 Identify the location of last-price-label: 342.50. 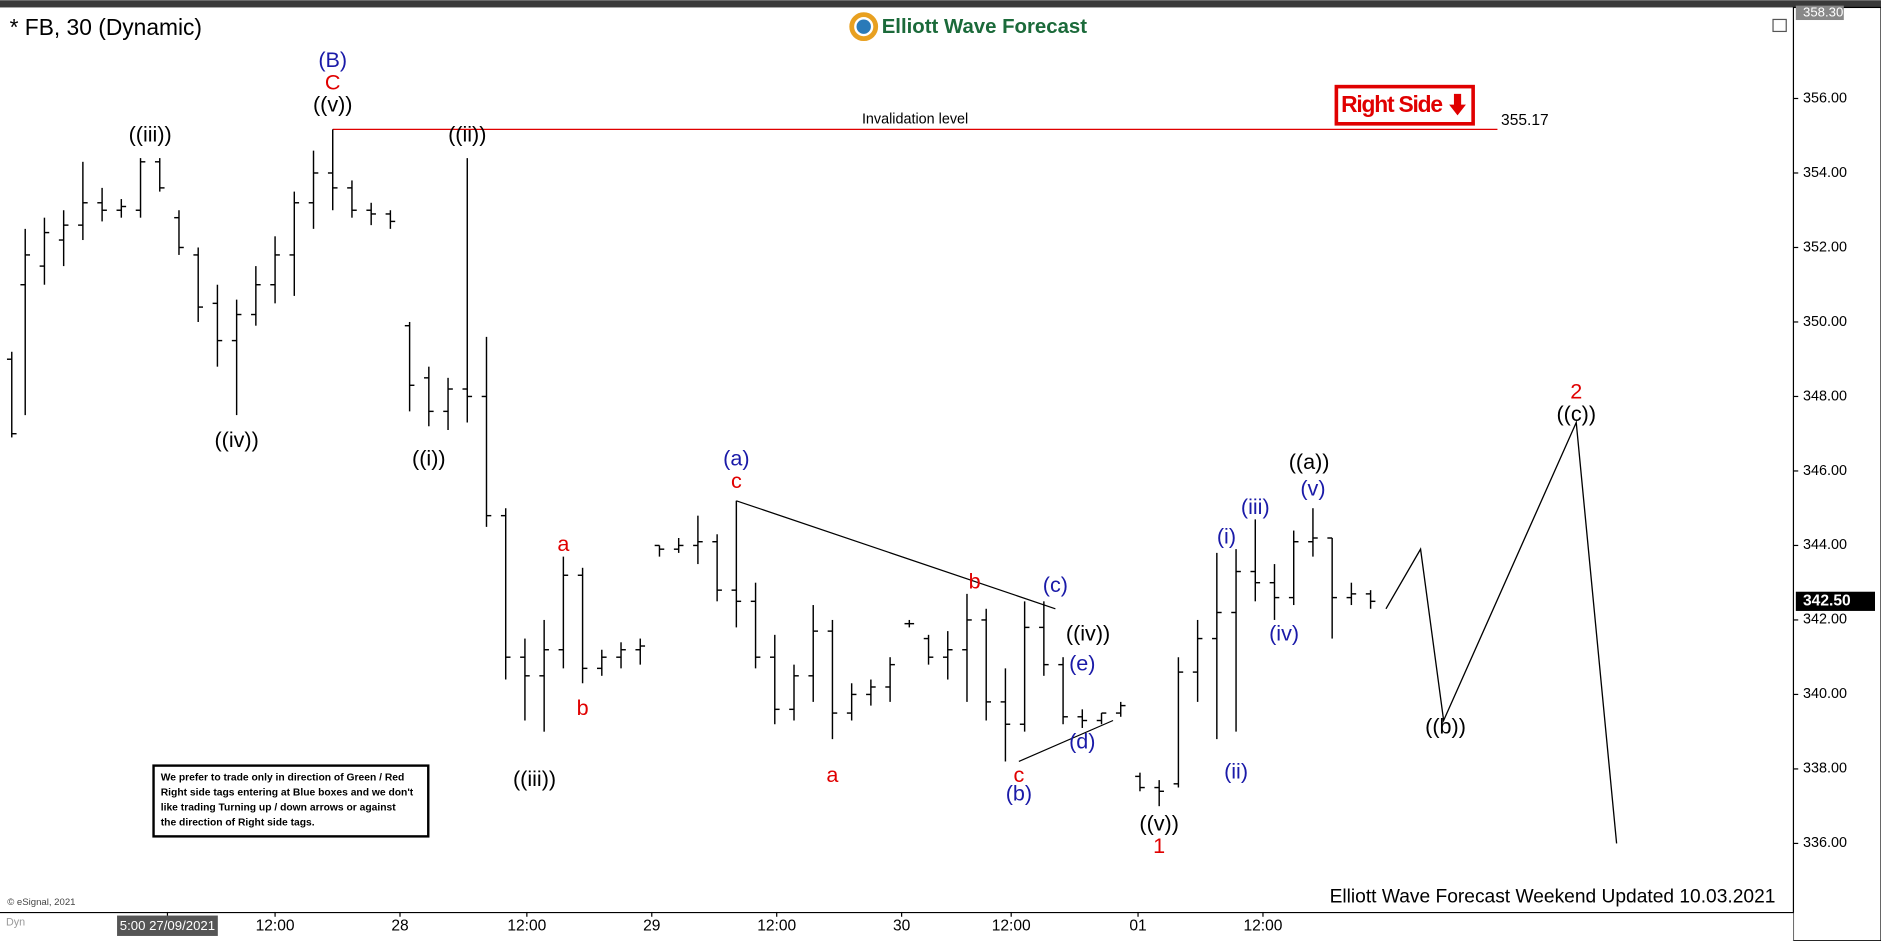
(1827, 600).